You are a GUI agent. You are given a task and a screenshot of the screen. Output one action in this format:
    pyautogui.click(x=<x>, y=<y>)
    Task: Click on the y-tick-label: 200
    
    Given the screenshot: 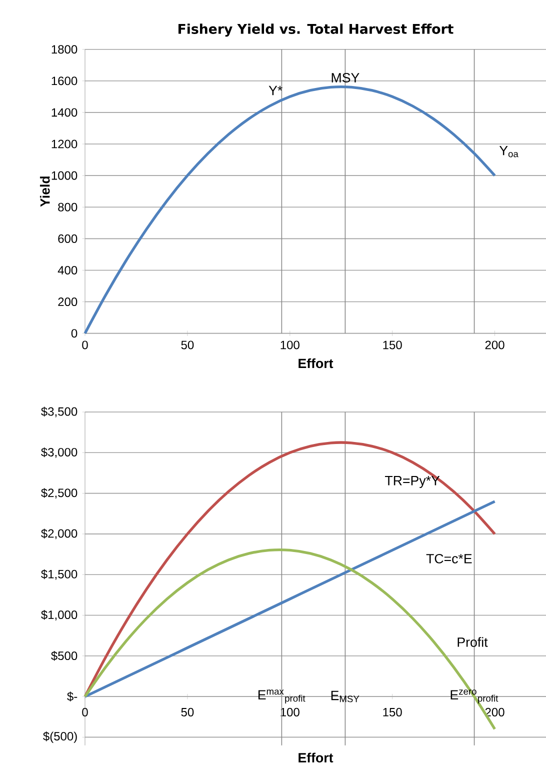 What is the action you would take?
    pyautogui.click(x=68, y=302)
    